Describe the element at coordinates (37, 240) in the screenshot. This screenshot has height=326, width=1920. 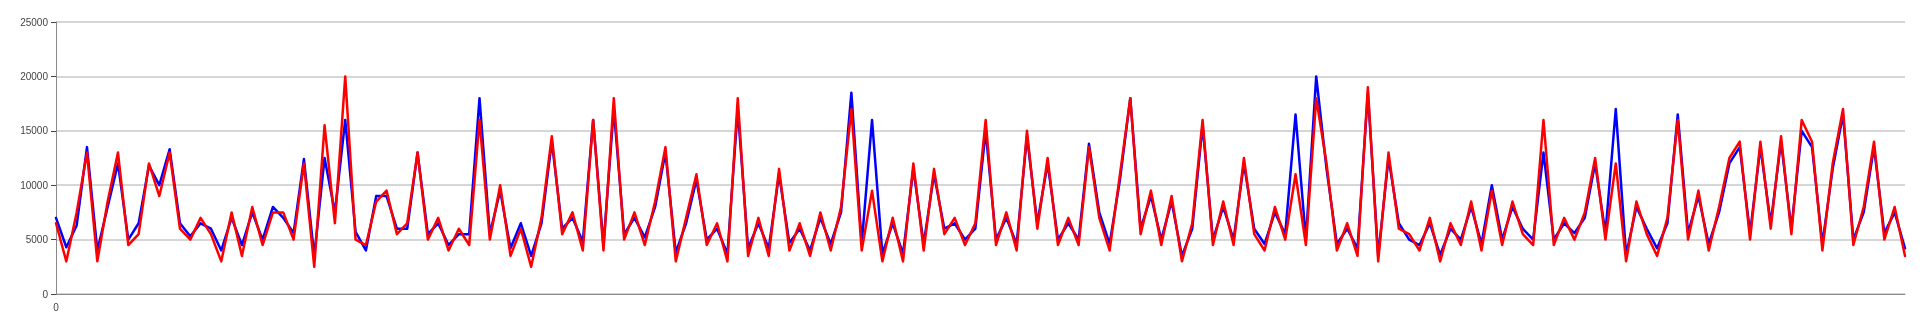
I see `y-tick-label: 5000` at that location.